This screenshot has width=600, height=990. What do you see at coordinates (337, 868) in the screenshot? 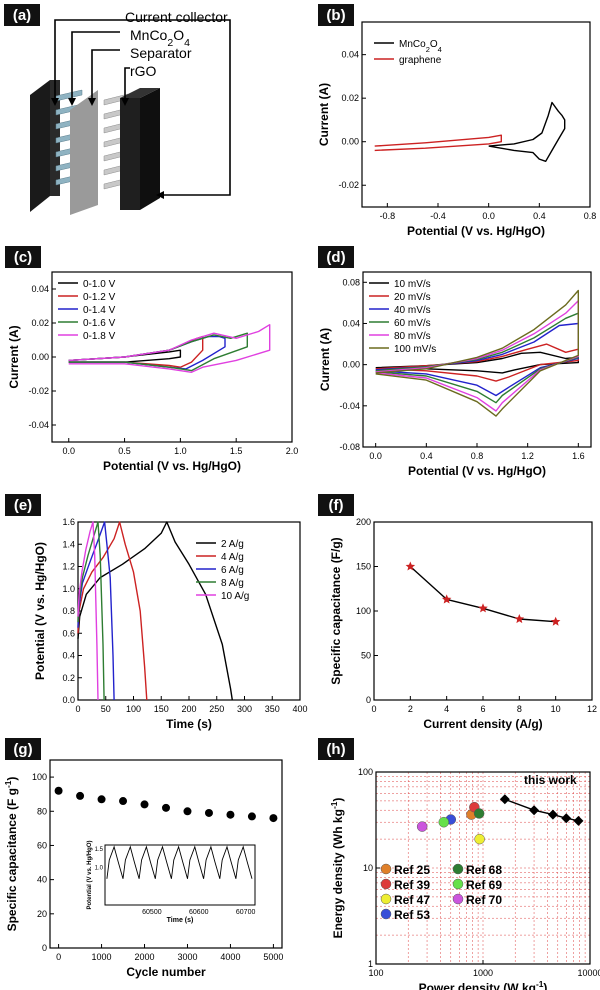
I see `y-axis-label: Energy density (Wh kg-1)` at bounding box center [337, 868].